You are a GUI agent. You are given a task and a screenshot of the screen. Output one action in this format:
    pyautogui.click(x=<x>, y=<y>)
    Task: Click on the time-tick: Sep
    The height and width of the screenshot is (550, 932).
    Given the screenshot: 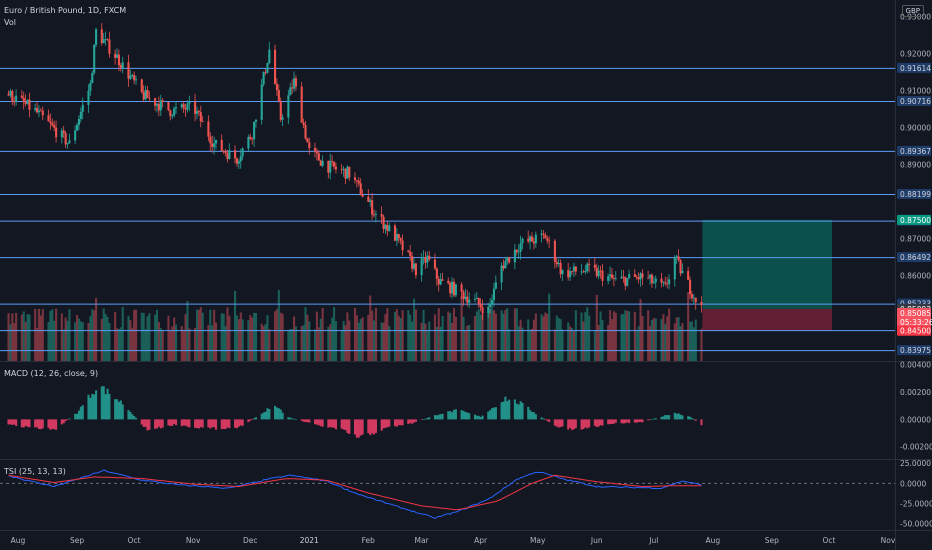 What is the action you would take?
    pyautogui.click(x=77, y=540)
    